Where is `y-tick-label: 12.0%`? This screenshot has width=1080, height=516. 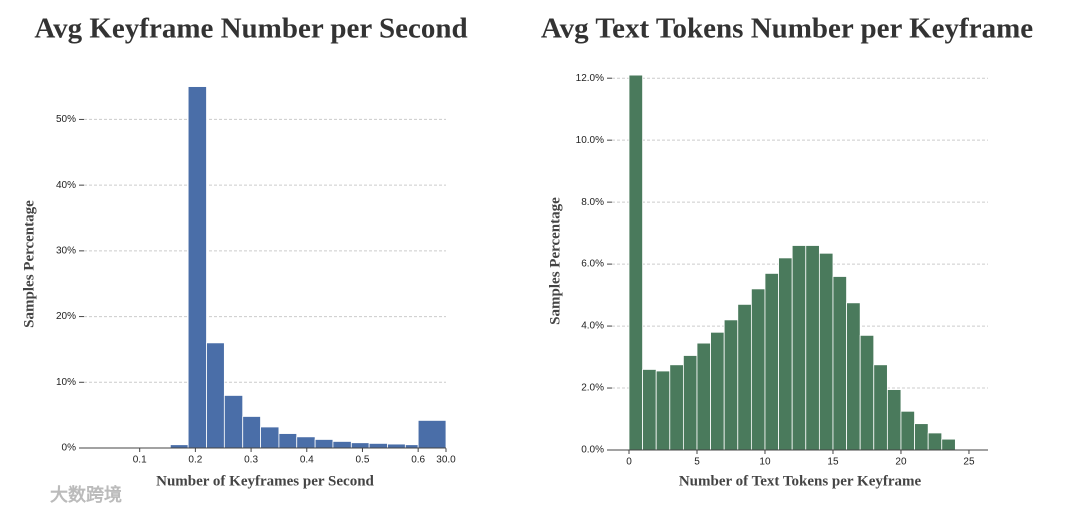 y-tick-label: 12.0% is located at coordinates (590, 78).